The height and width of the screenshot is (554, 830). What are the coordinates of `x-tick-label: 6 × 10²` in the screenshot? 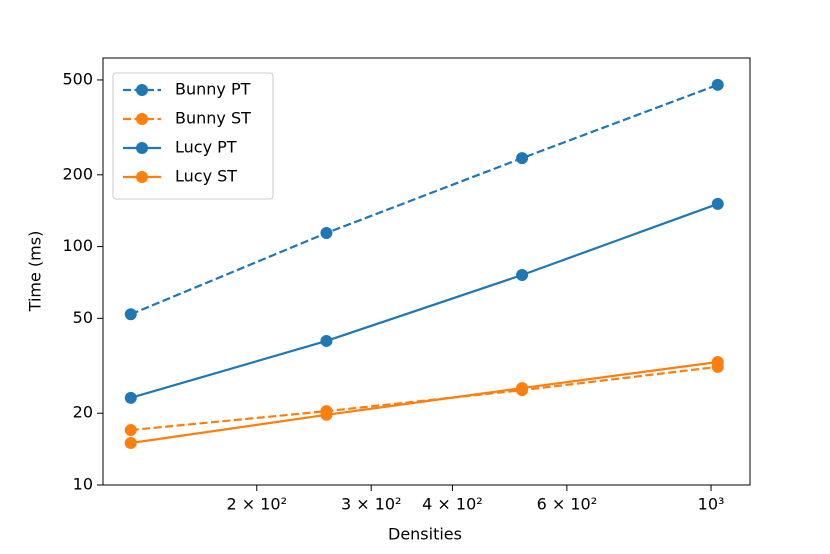 It's located at (567, 504).